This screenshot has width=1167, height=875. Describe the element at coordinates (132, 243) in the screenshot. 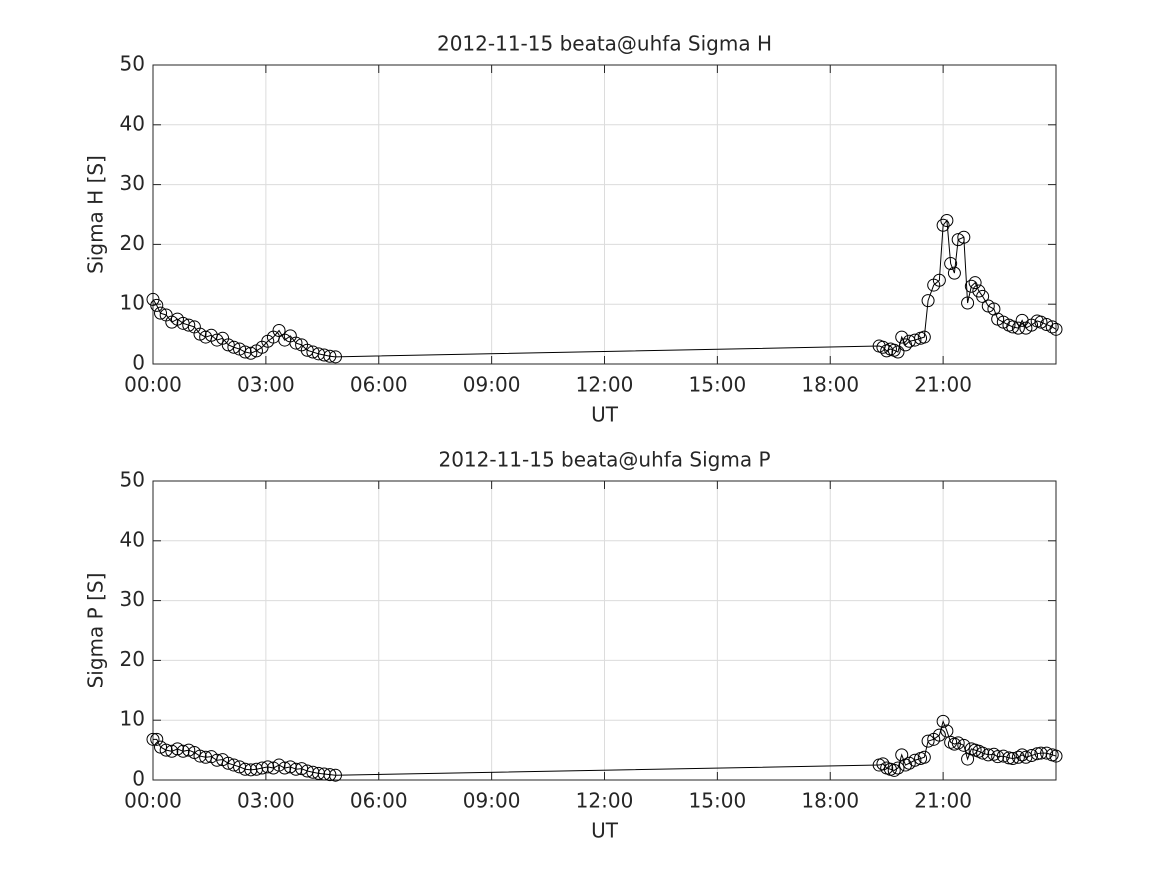

I see `y-tick-label: 20` at that location.